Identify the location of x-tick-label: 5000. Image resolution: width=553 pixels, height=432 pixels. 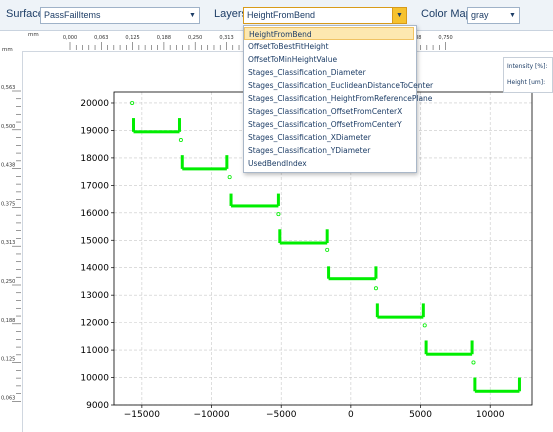
(420, 415).